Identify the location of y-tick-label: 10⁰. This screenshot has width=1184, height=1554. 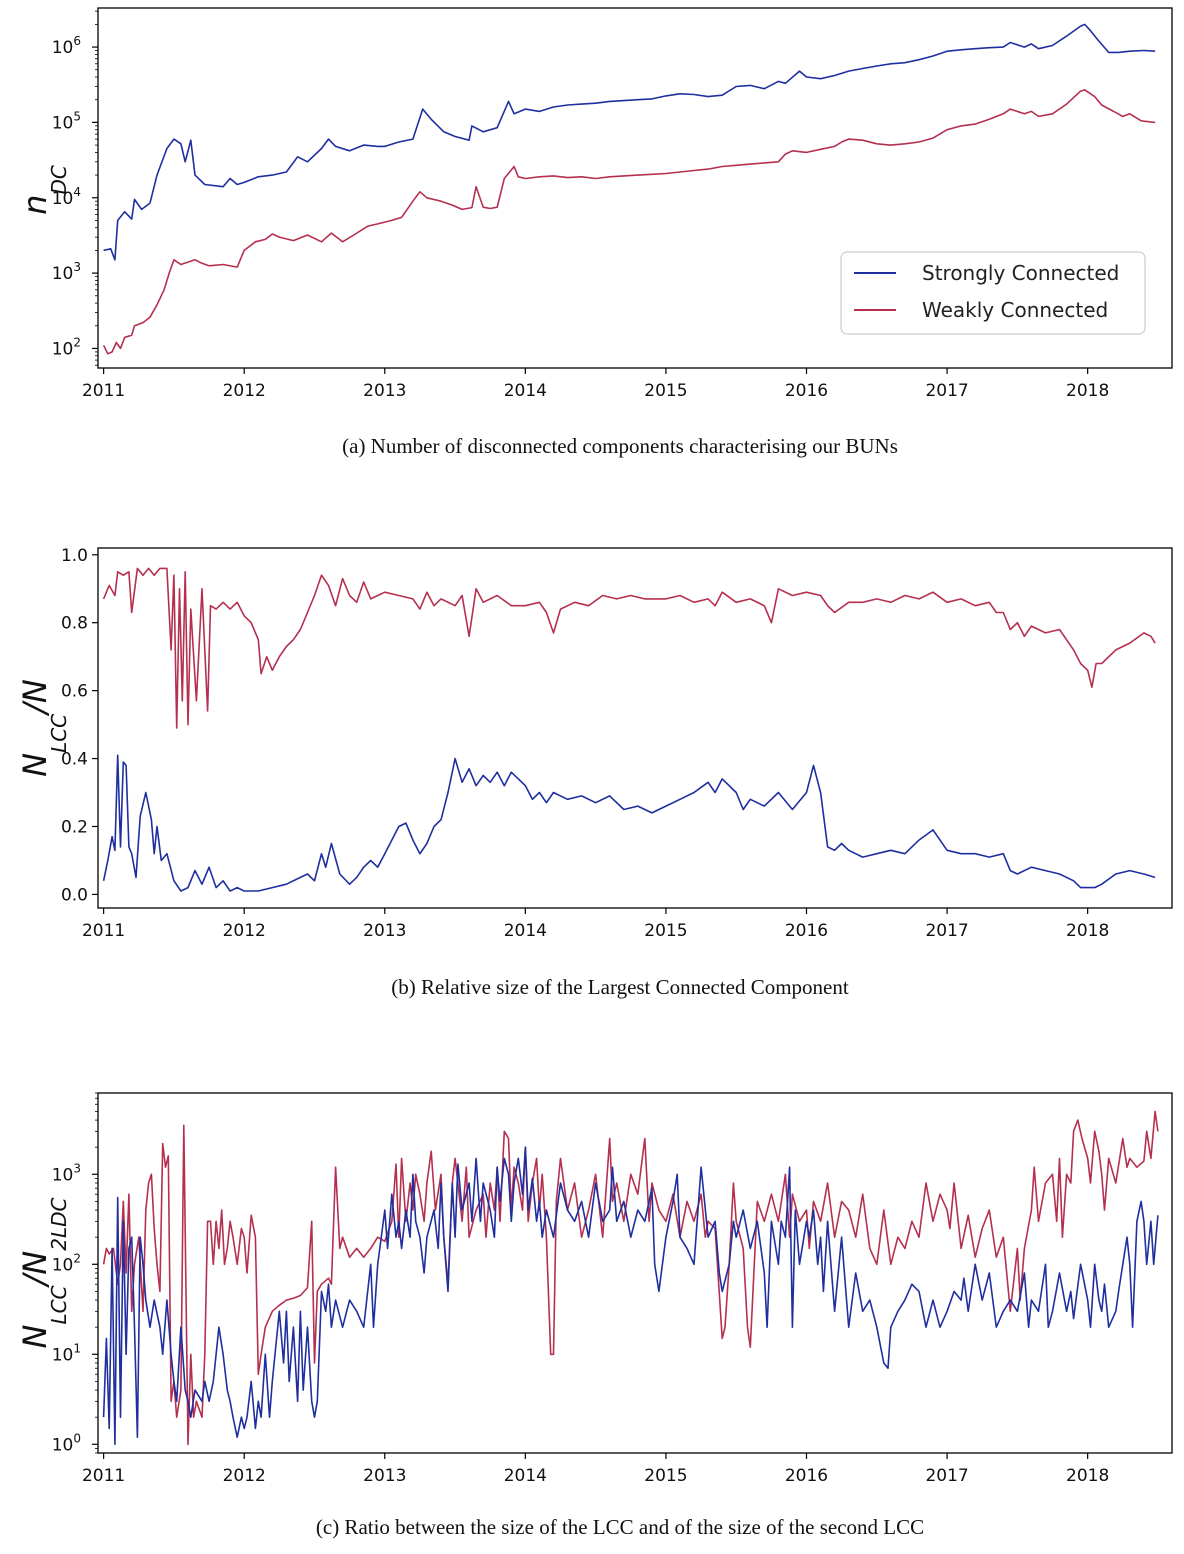
(66, 1443).